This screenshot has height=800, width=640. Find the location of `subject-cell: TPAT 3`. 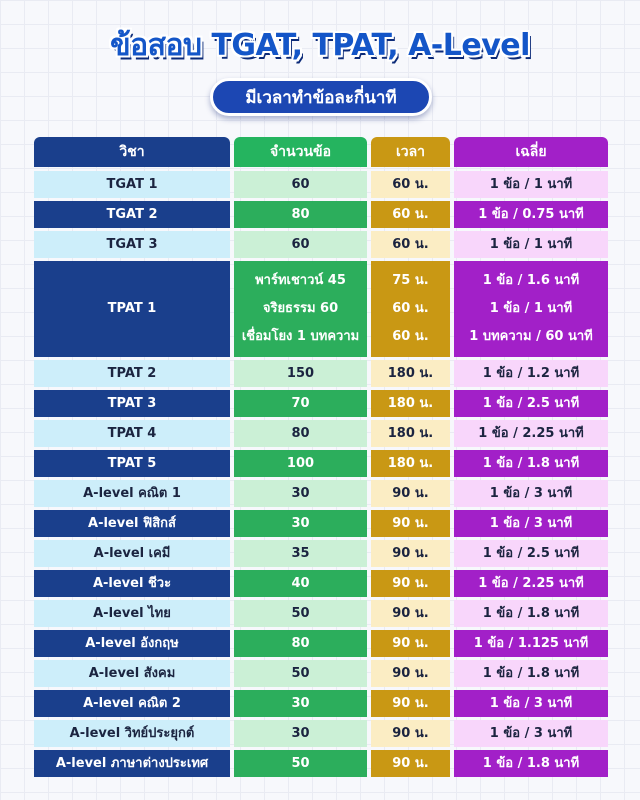

subject-cell: TPAT 3 is located at coordinates (132, 403).